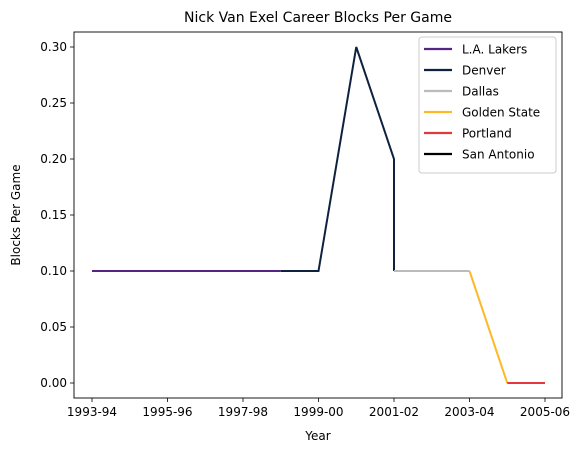 Image resolution: width=582 pixels, height=453 pixels. Describe the element at coordinates (53, 159) in the screenshot. I see `y-tick-label: 0.20` at that location.